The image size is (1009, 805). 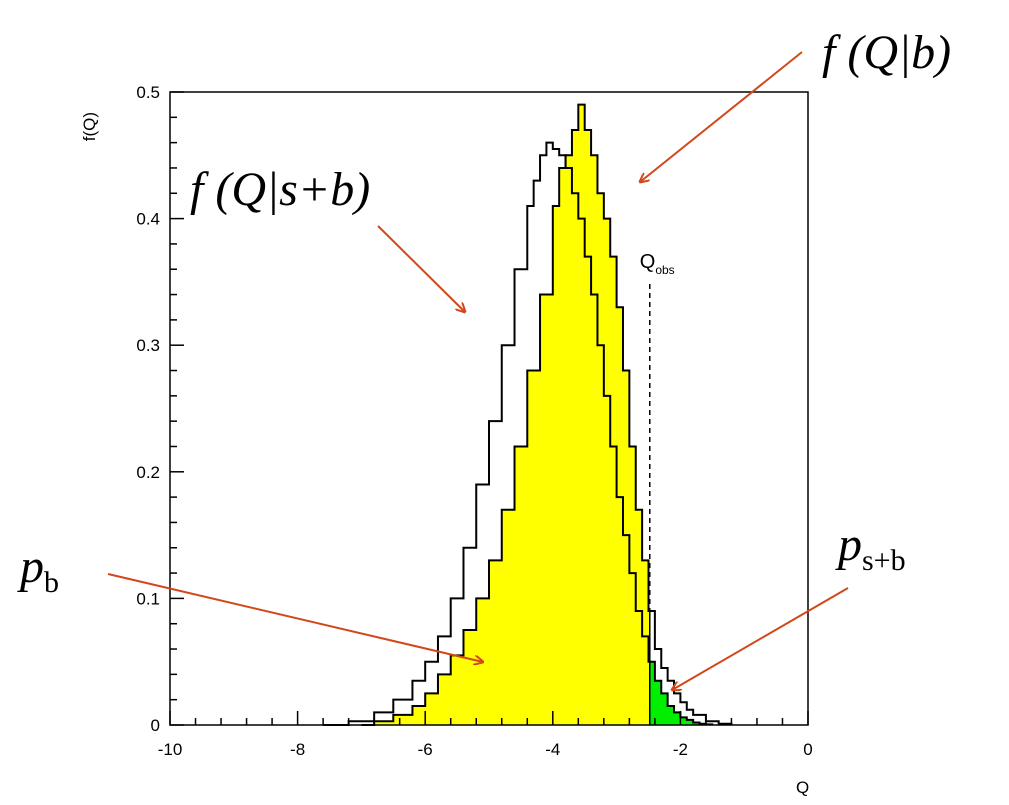 What do you see at coordinates (425, 749) in the screenshot?
I see `x-tick-label: -6` at bounding box center [425, 749].